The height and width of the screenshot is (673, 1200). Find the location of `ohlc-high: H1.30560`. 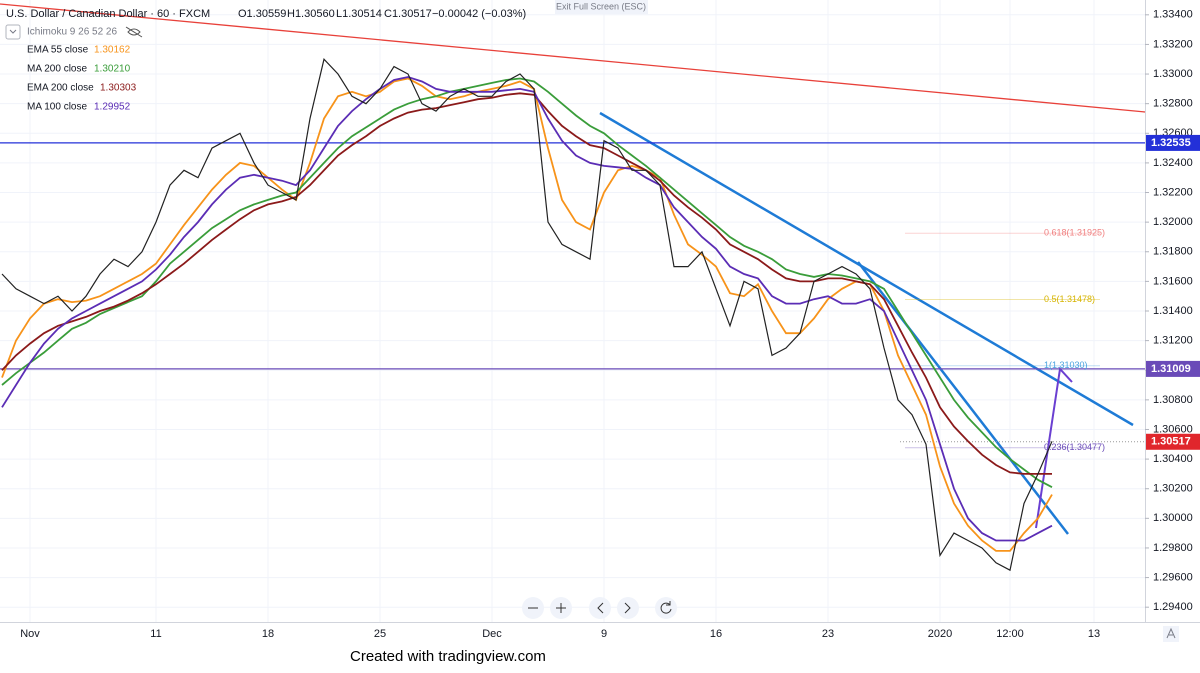

ohlc-high: H1.30560 is located at coordinates (311, 14).